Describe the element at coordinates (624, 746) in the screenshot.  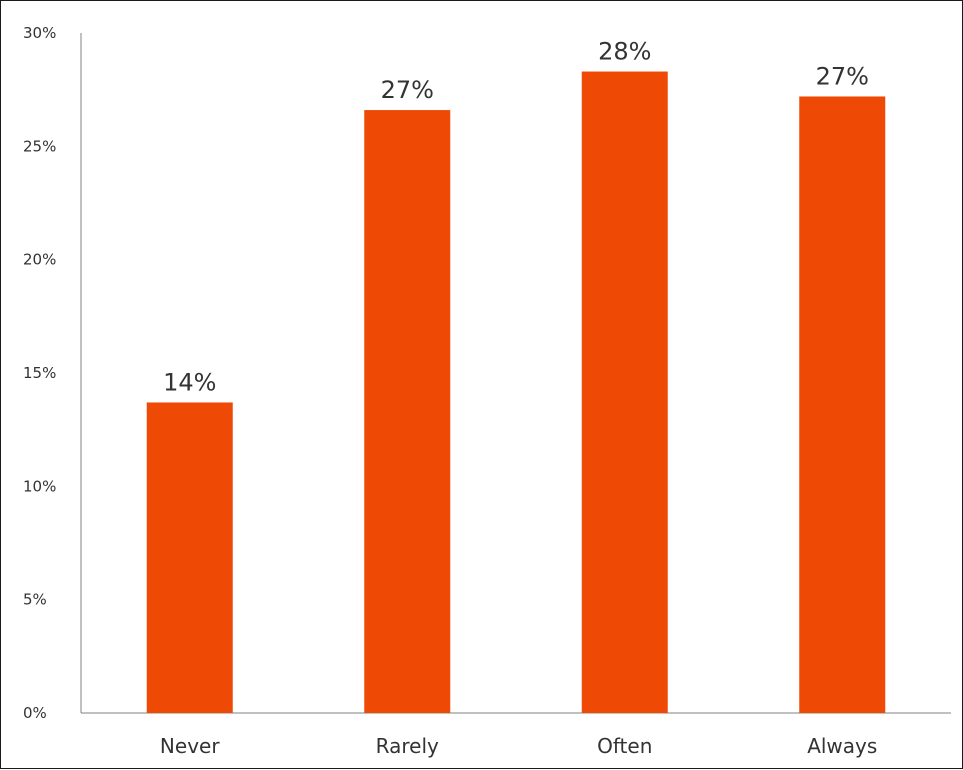
I see `category-label-often: Often` at that location.